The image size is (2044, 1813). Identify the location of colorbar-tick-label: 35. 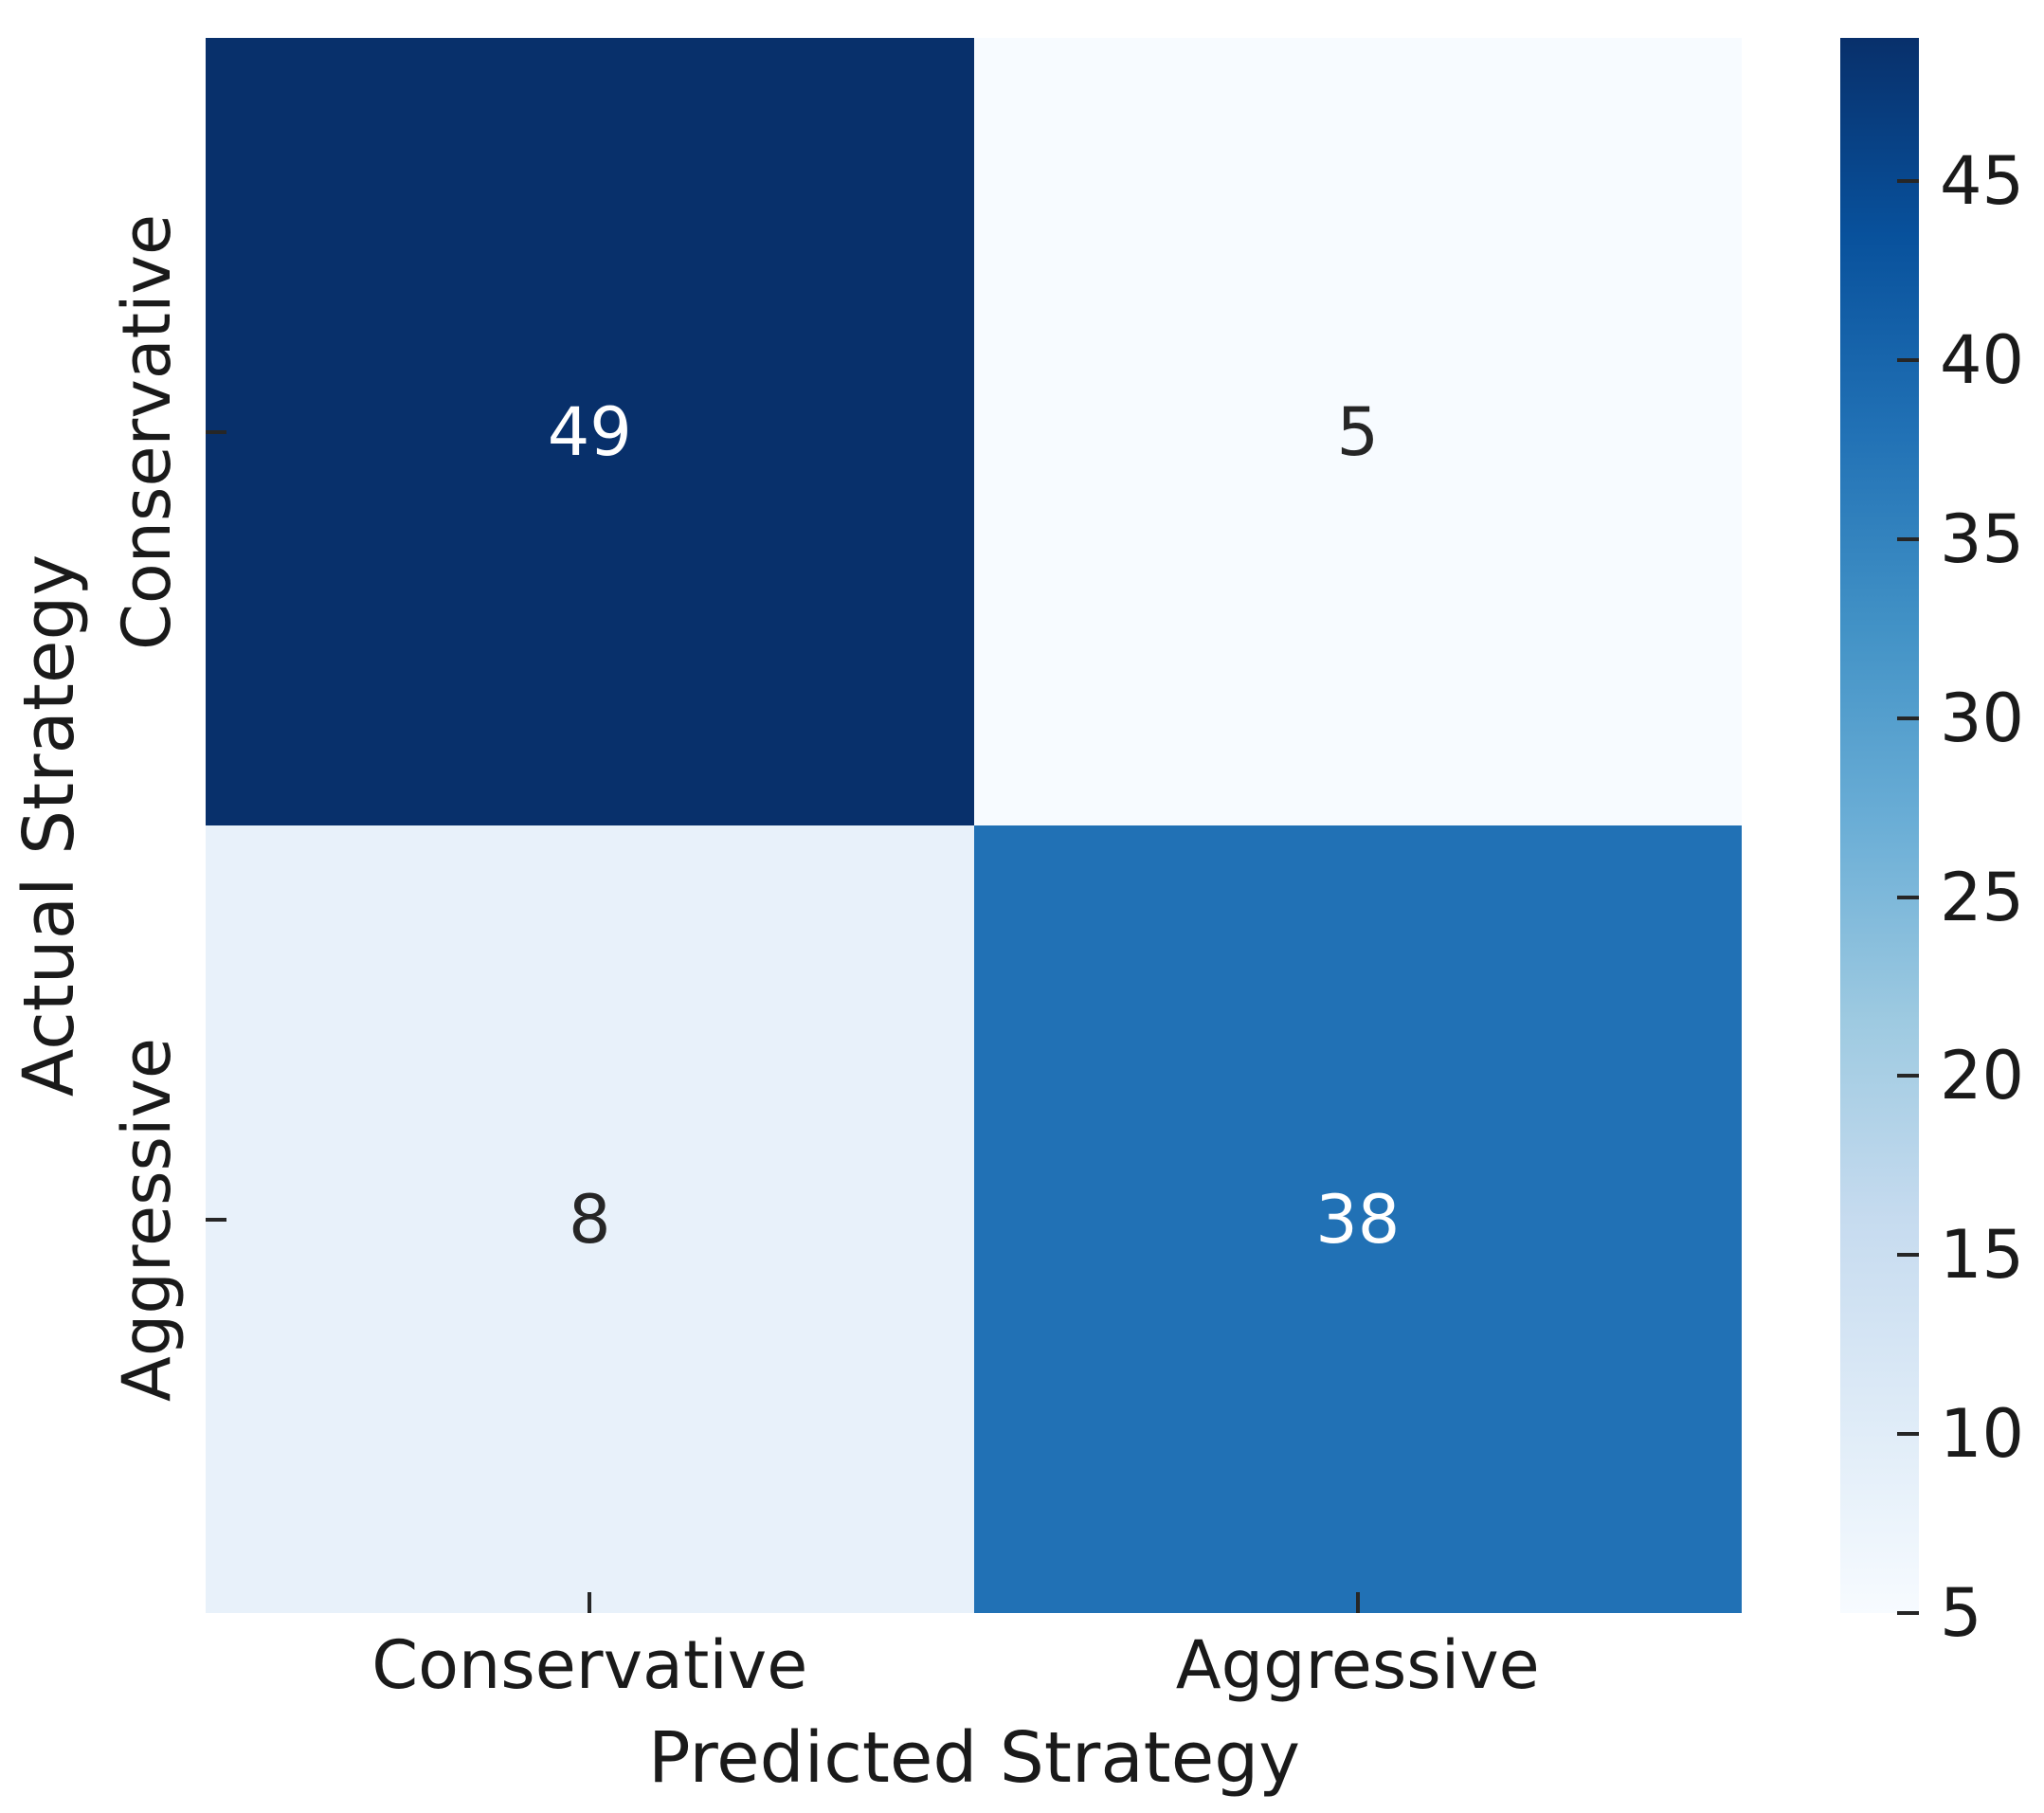
(1982, 538).